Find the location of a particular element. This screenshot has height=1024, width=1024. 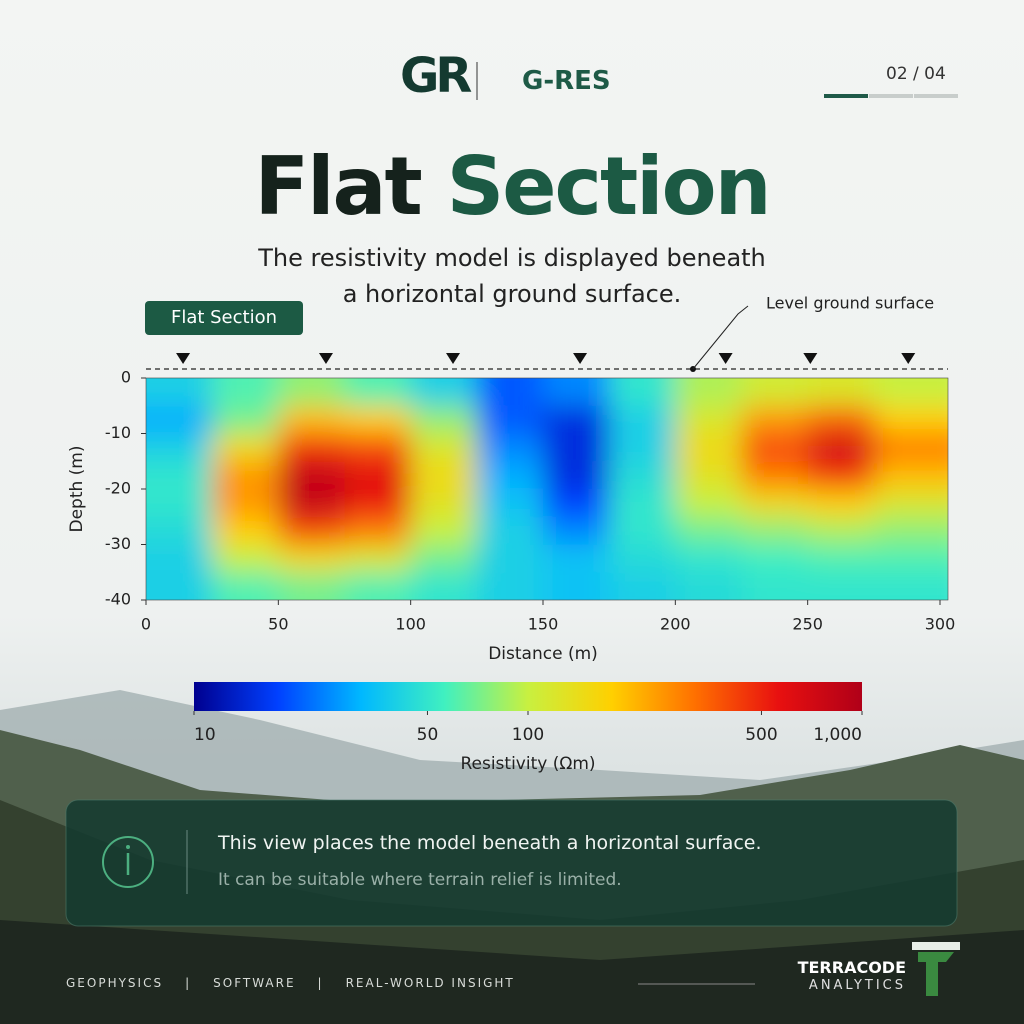

y-tick-label: -20 is located at coordinates (118, 488).